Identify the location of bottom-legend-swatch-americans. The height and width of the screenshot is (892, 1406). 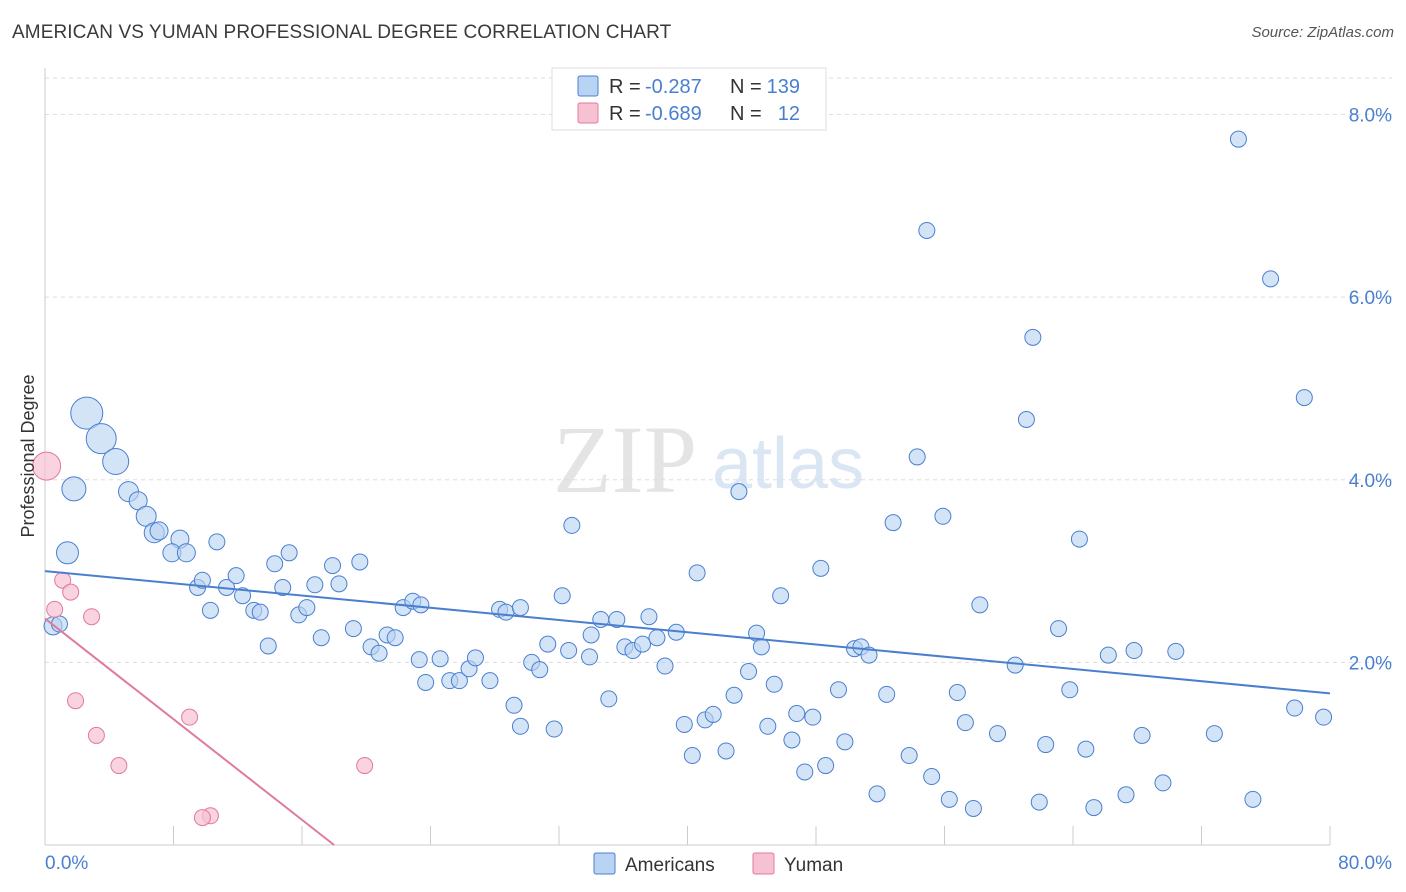
(604, 863).